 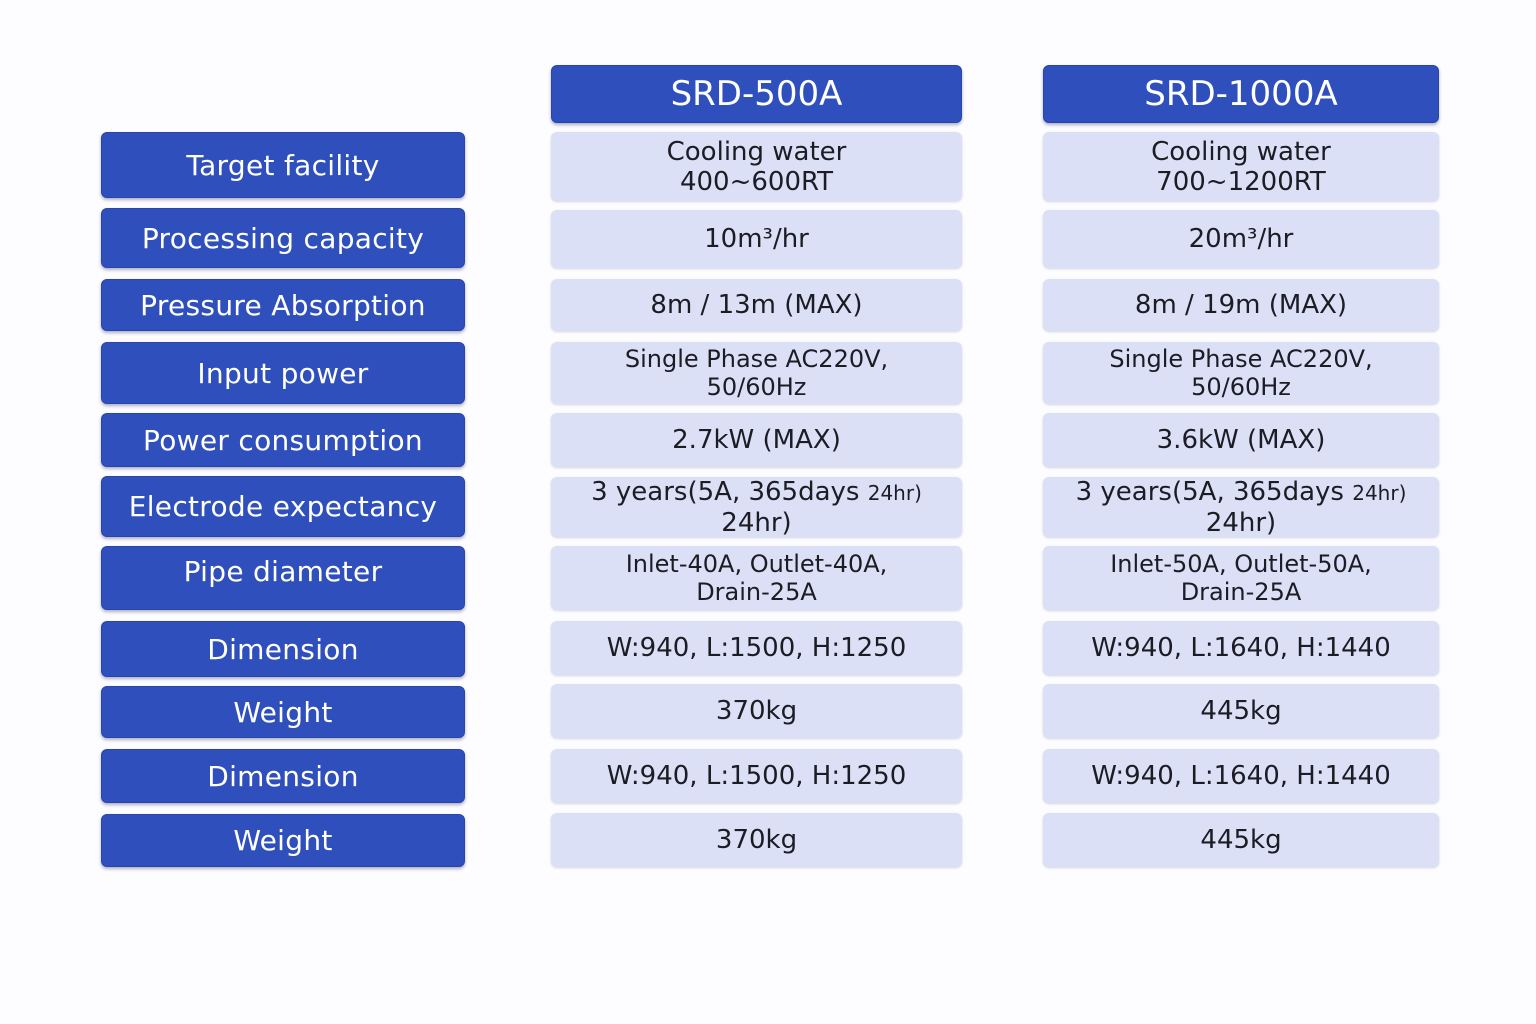 I want to click on value-electrode-expectancy-srd-500a: 3 years(5A, 365days 24hr) 24hr), so click(x=756, y=507).